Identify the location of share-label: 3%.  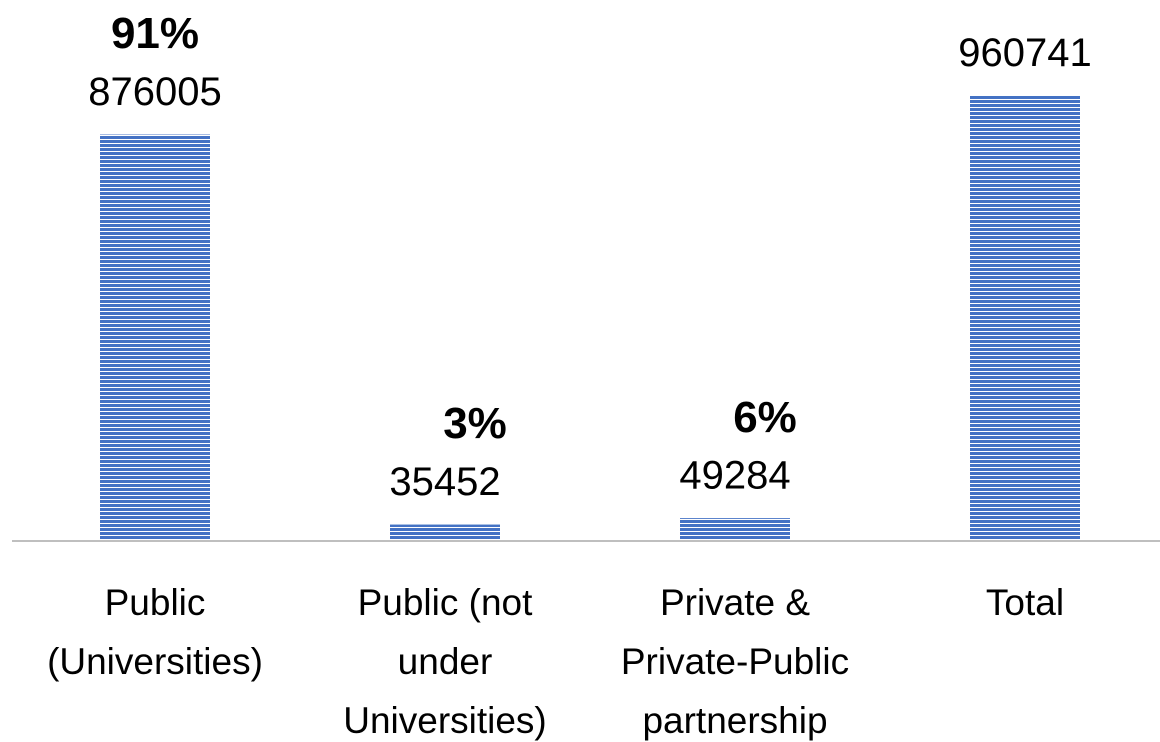
(475, 423).